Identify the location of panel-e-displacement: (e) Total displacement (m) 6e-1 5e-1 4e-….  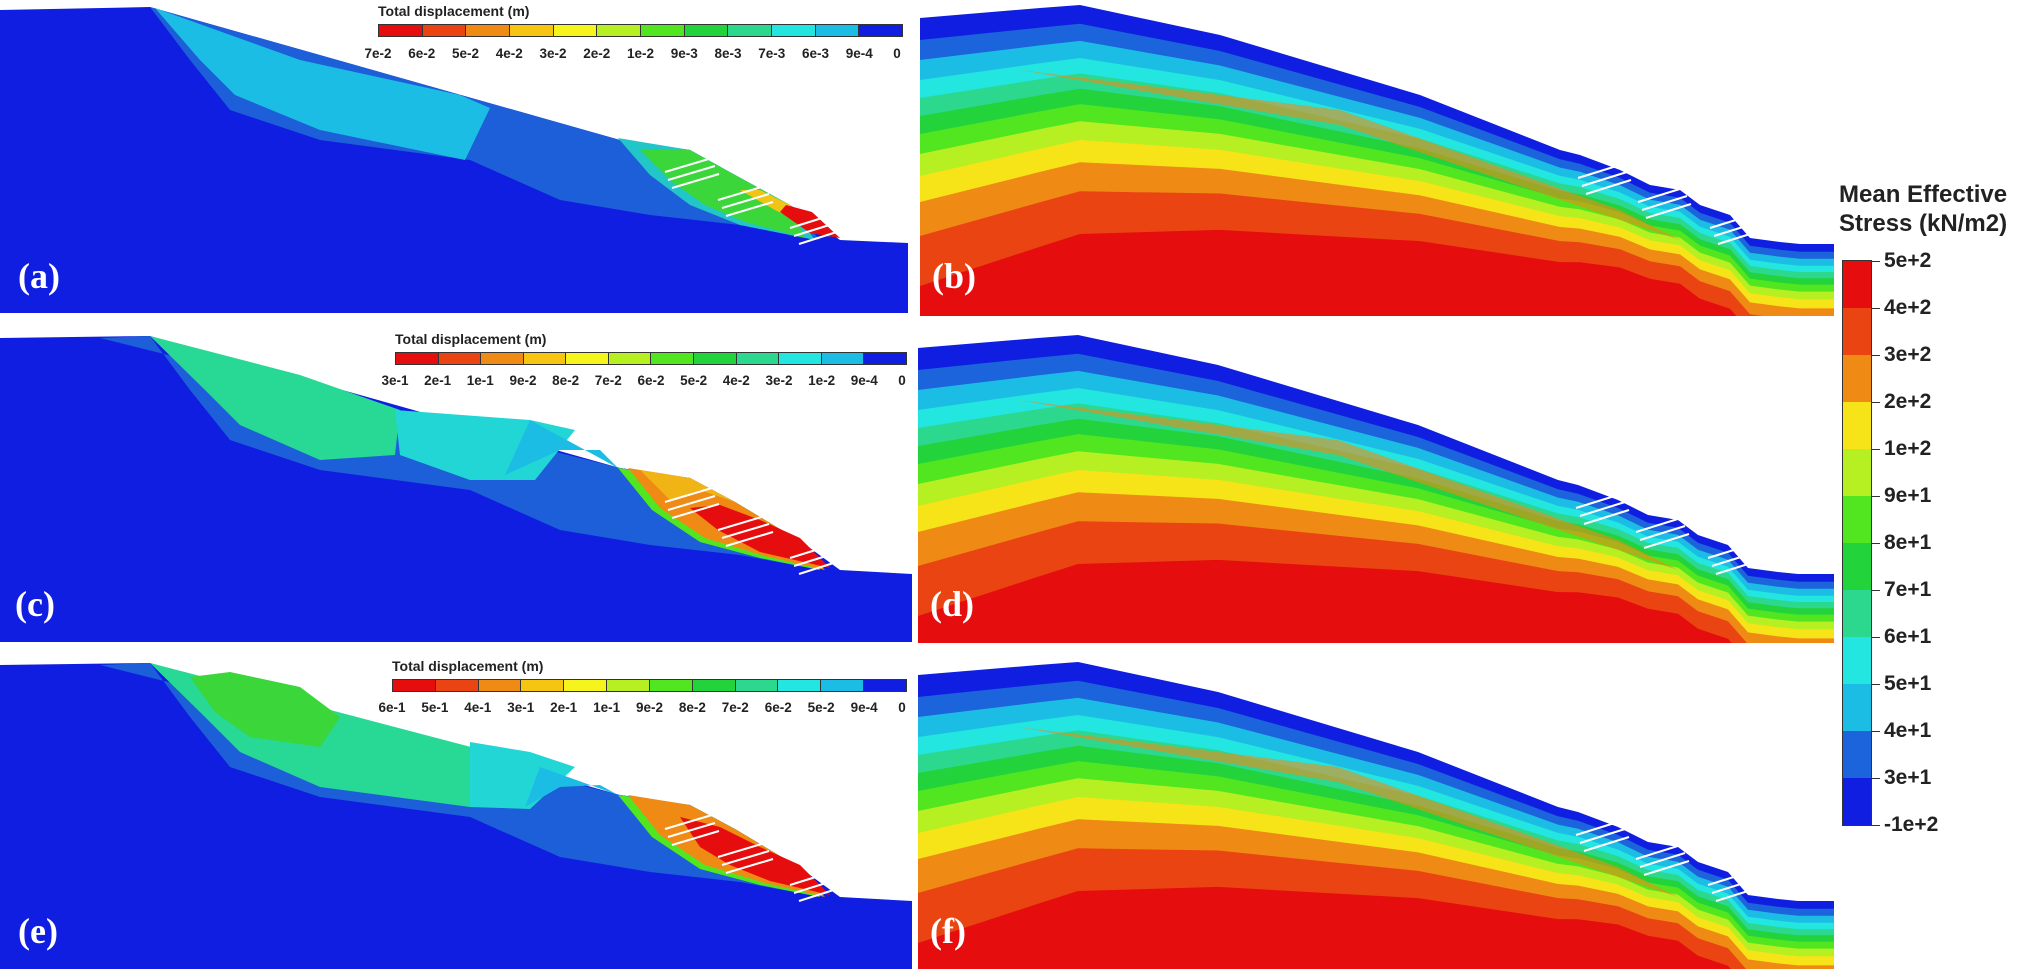
(456, 813).